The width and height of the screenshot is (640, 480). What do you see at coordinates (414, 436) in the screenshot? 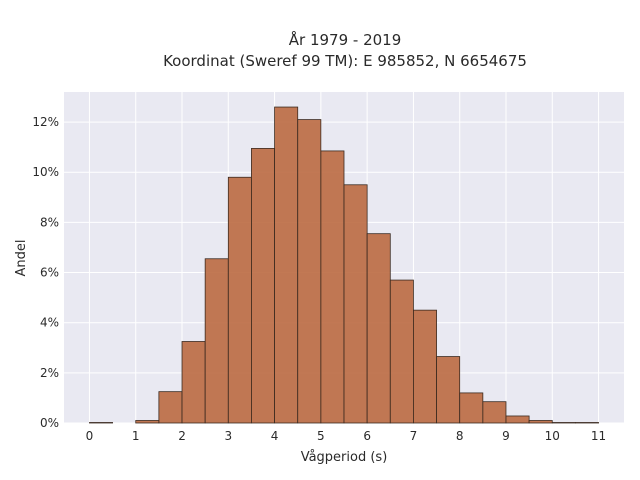
I see `x-tick-label-7: 7` at bounding box center [414, 436].